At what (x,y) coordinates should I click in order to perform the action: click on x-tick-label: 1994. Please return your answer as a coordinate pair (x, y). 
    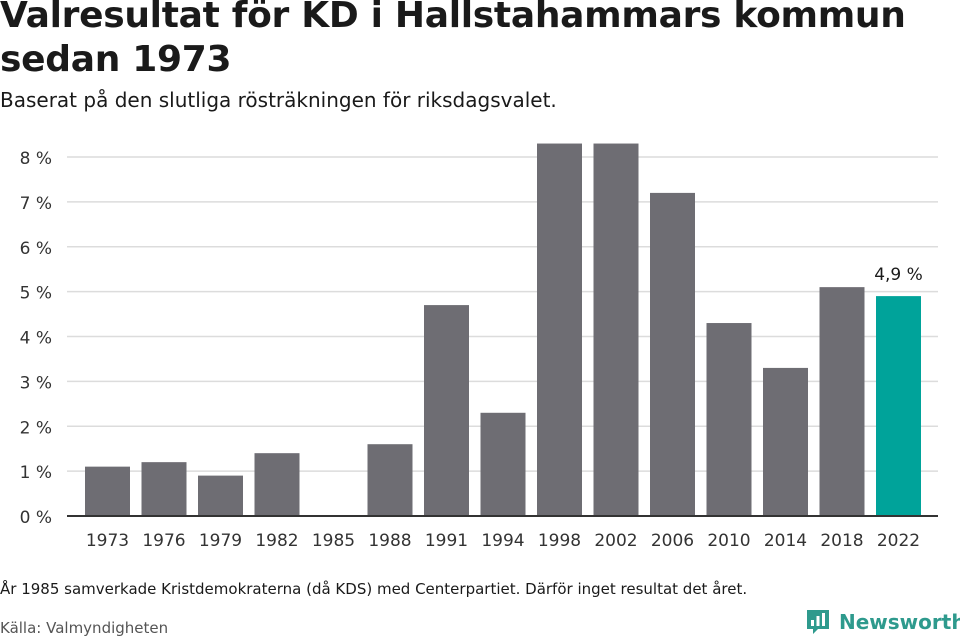
    Looking at the image, I should click on (502, 541).